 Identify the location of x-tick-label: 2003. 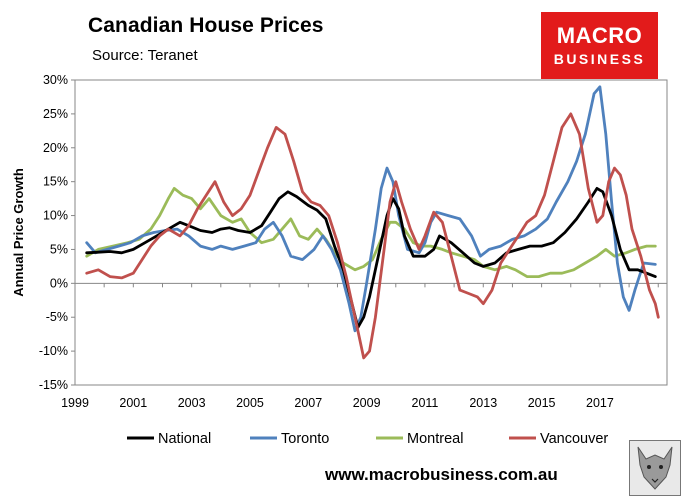
(192, 403).